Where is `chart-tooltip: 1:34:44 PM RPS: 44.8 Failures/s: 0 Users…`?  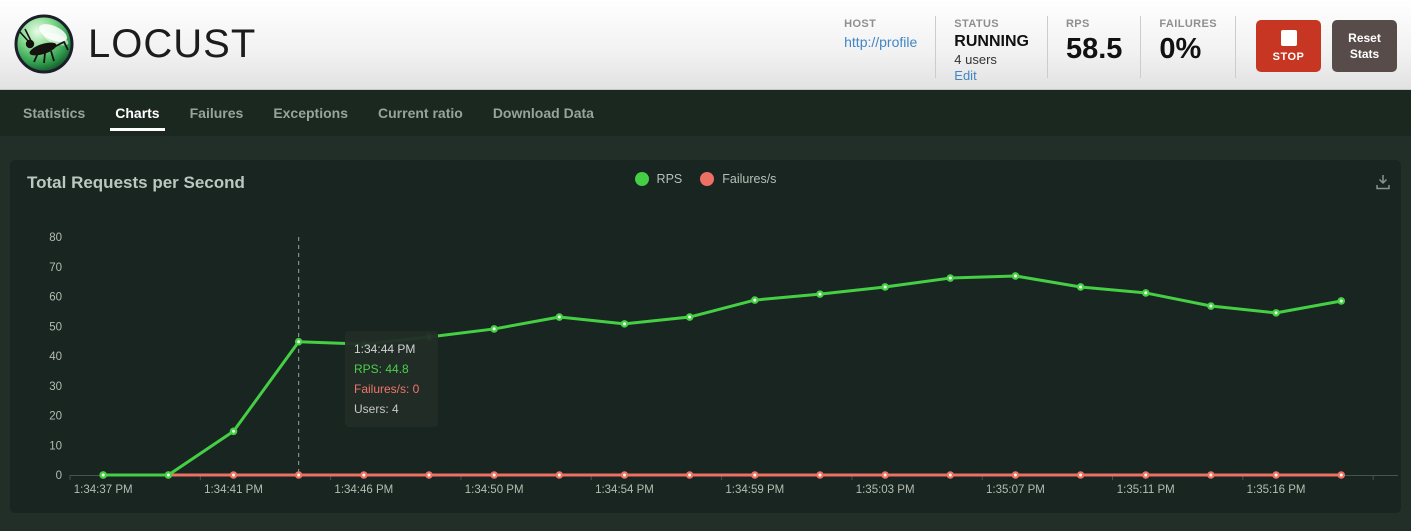
chart-tooltip: 1:34:44 PM RPS: 44.8 Failures/s: 0 Users… is located at coordinates (391, 379).